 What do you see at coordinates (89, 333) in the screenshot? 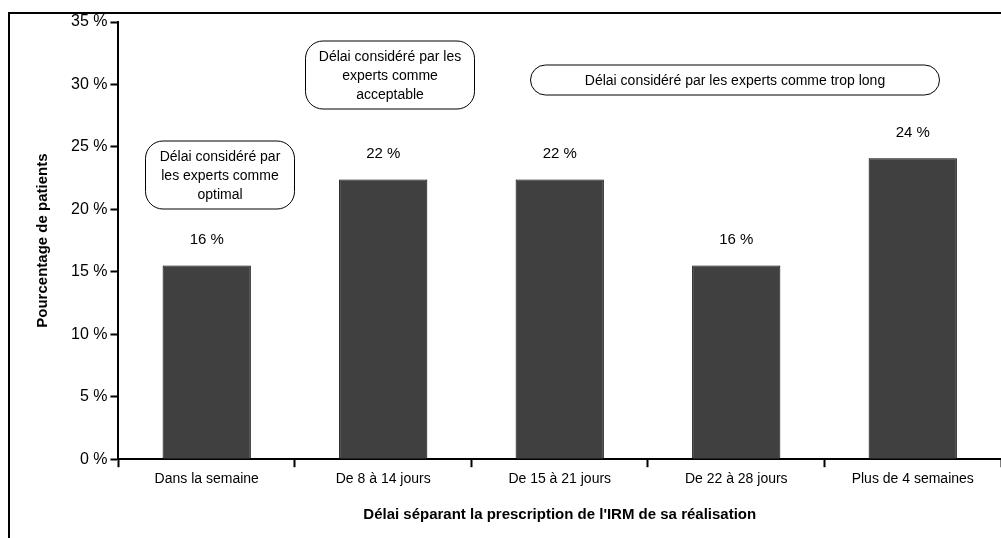
I see `y-tick-label: 10 %` at bounding box center [89, 333].